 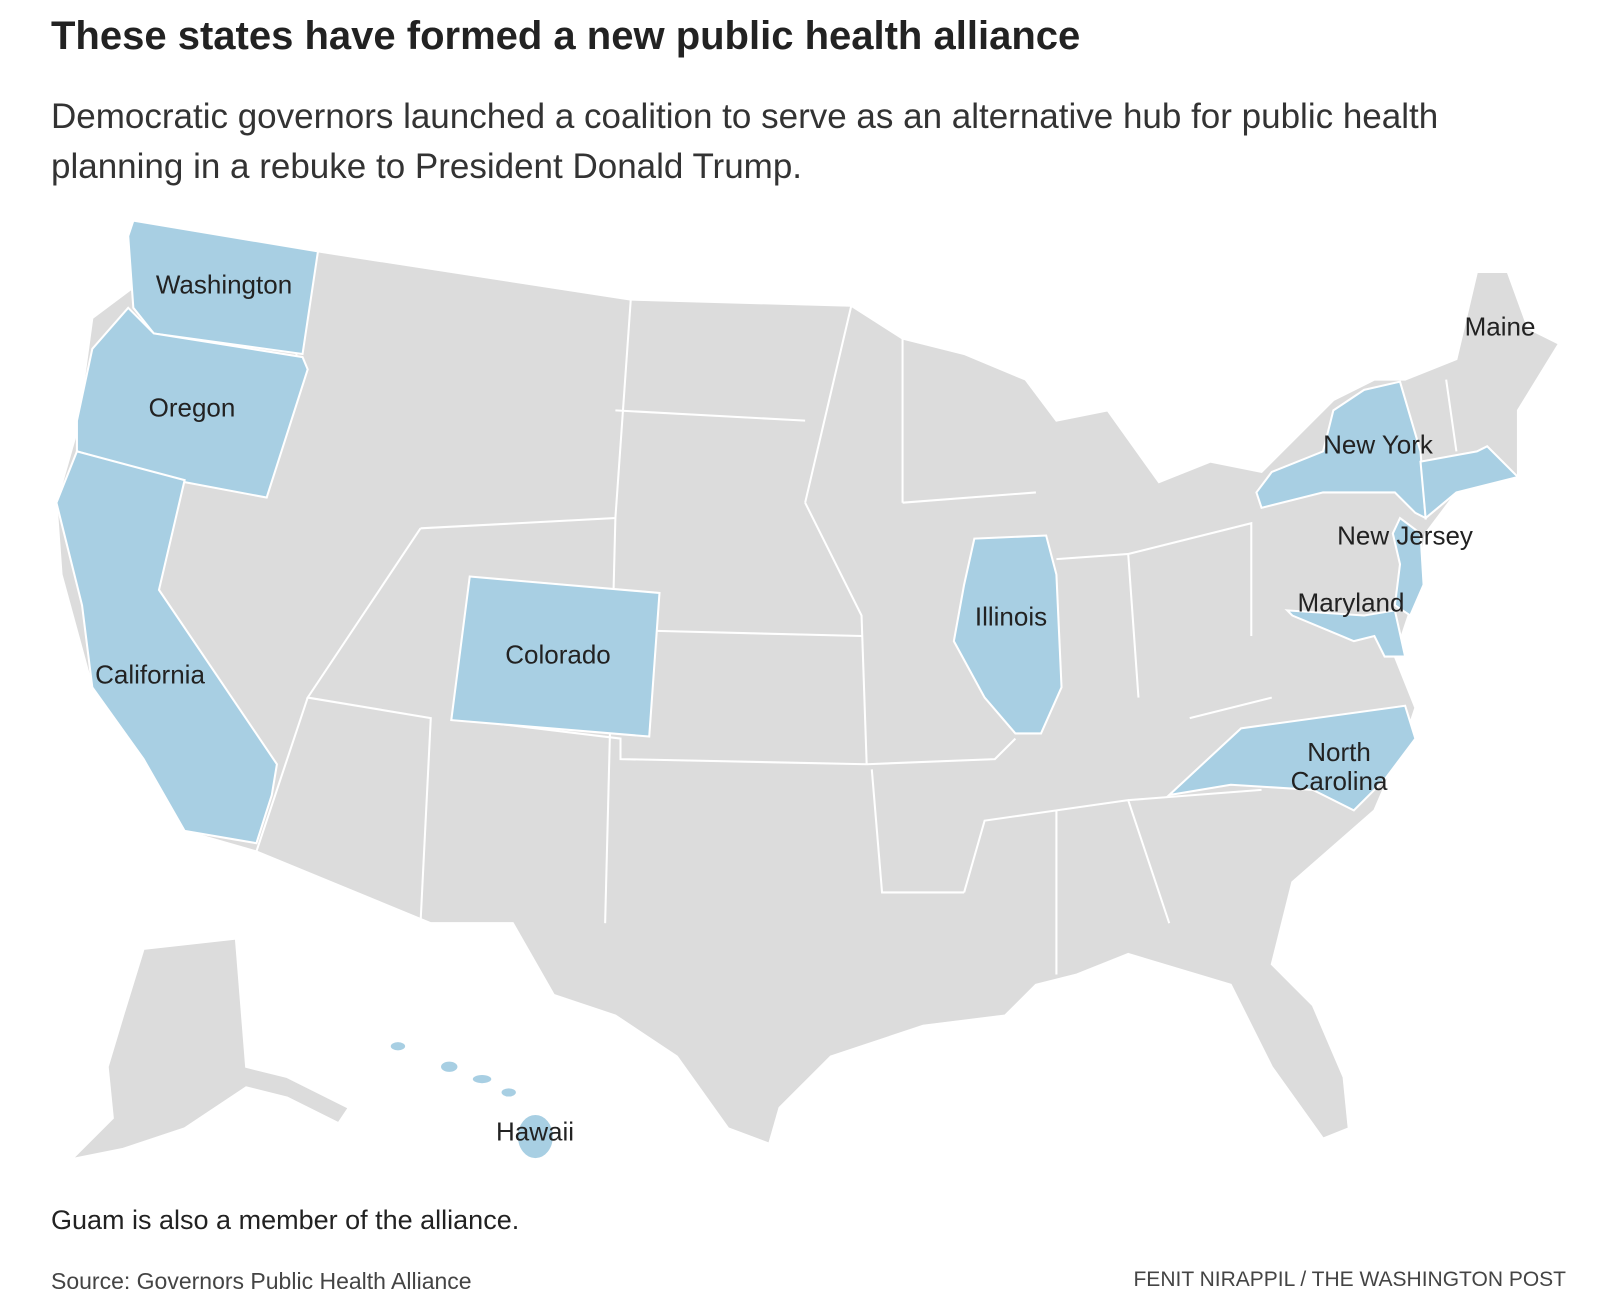 I want to click on maryland-delaware, so click(x=1345, y=633).